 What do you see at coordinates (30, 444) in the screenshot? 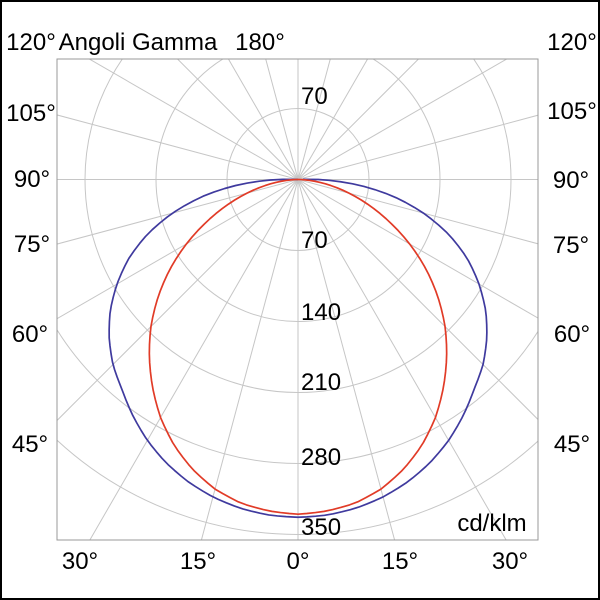
I see `gamma-label-left-45: 45°` at bounding box center [30, 444].